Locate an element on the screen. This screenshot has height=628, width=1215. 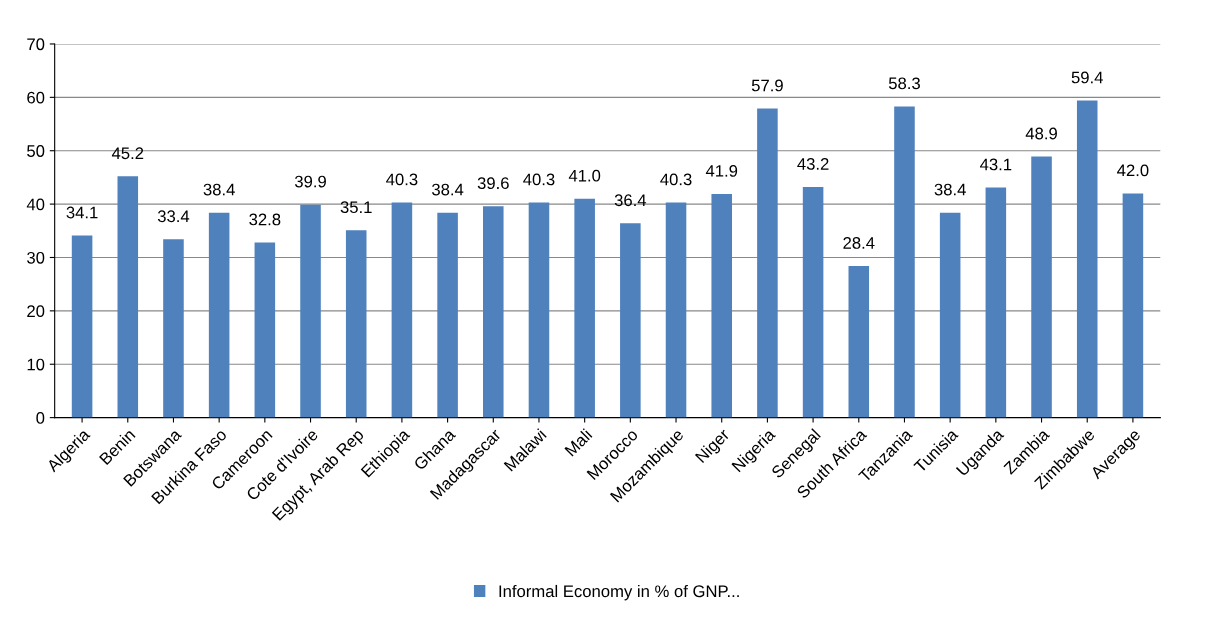
text: 33.4 is located at coordinates (173, 216).